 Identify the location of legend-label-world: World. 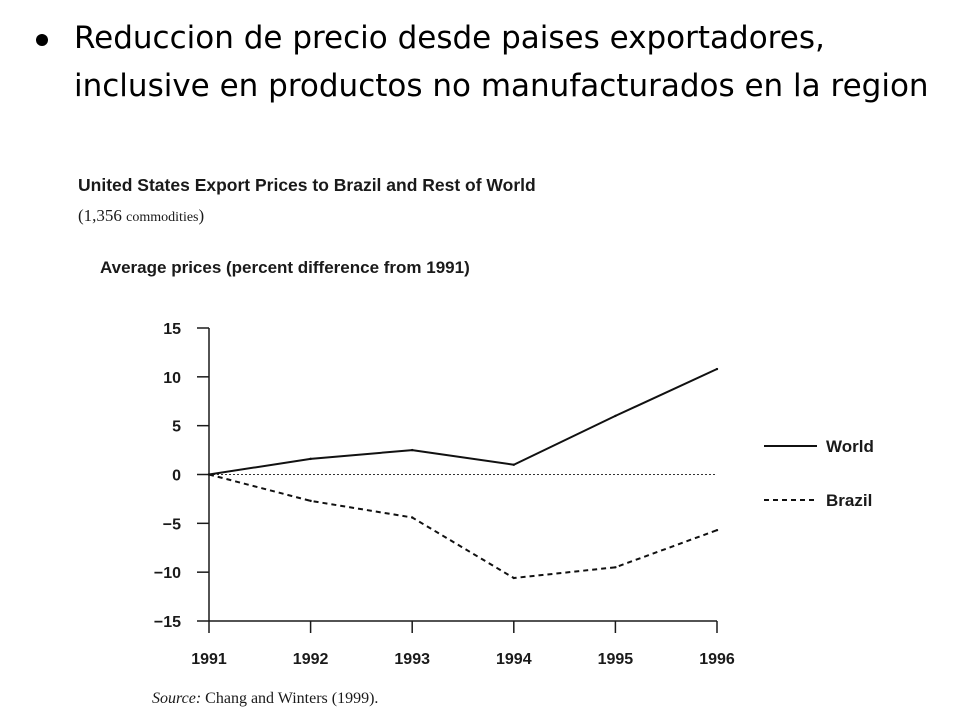
(850, 446).